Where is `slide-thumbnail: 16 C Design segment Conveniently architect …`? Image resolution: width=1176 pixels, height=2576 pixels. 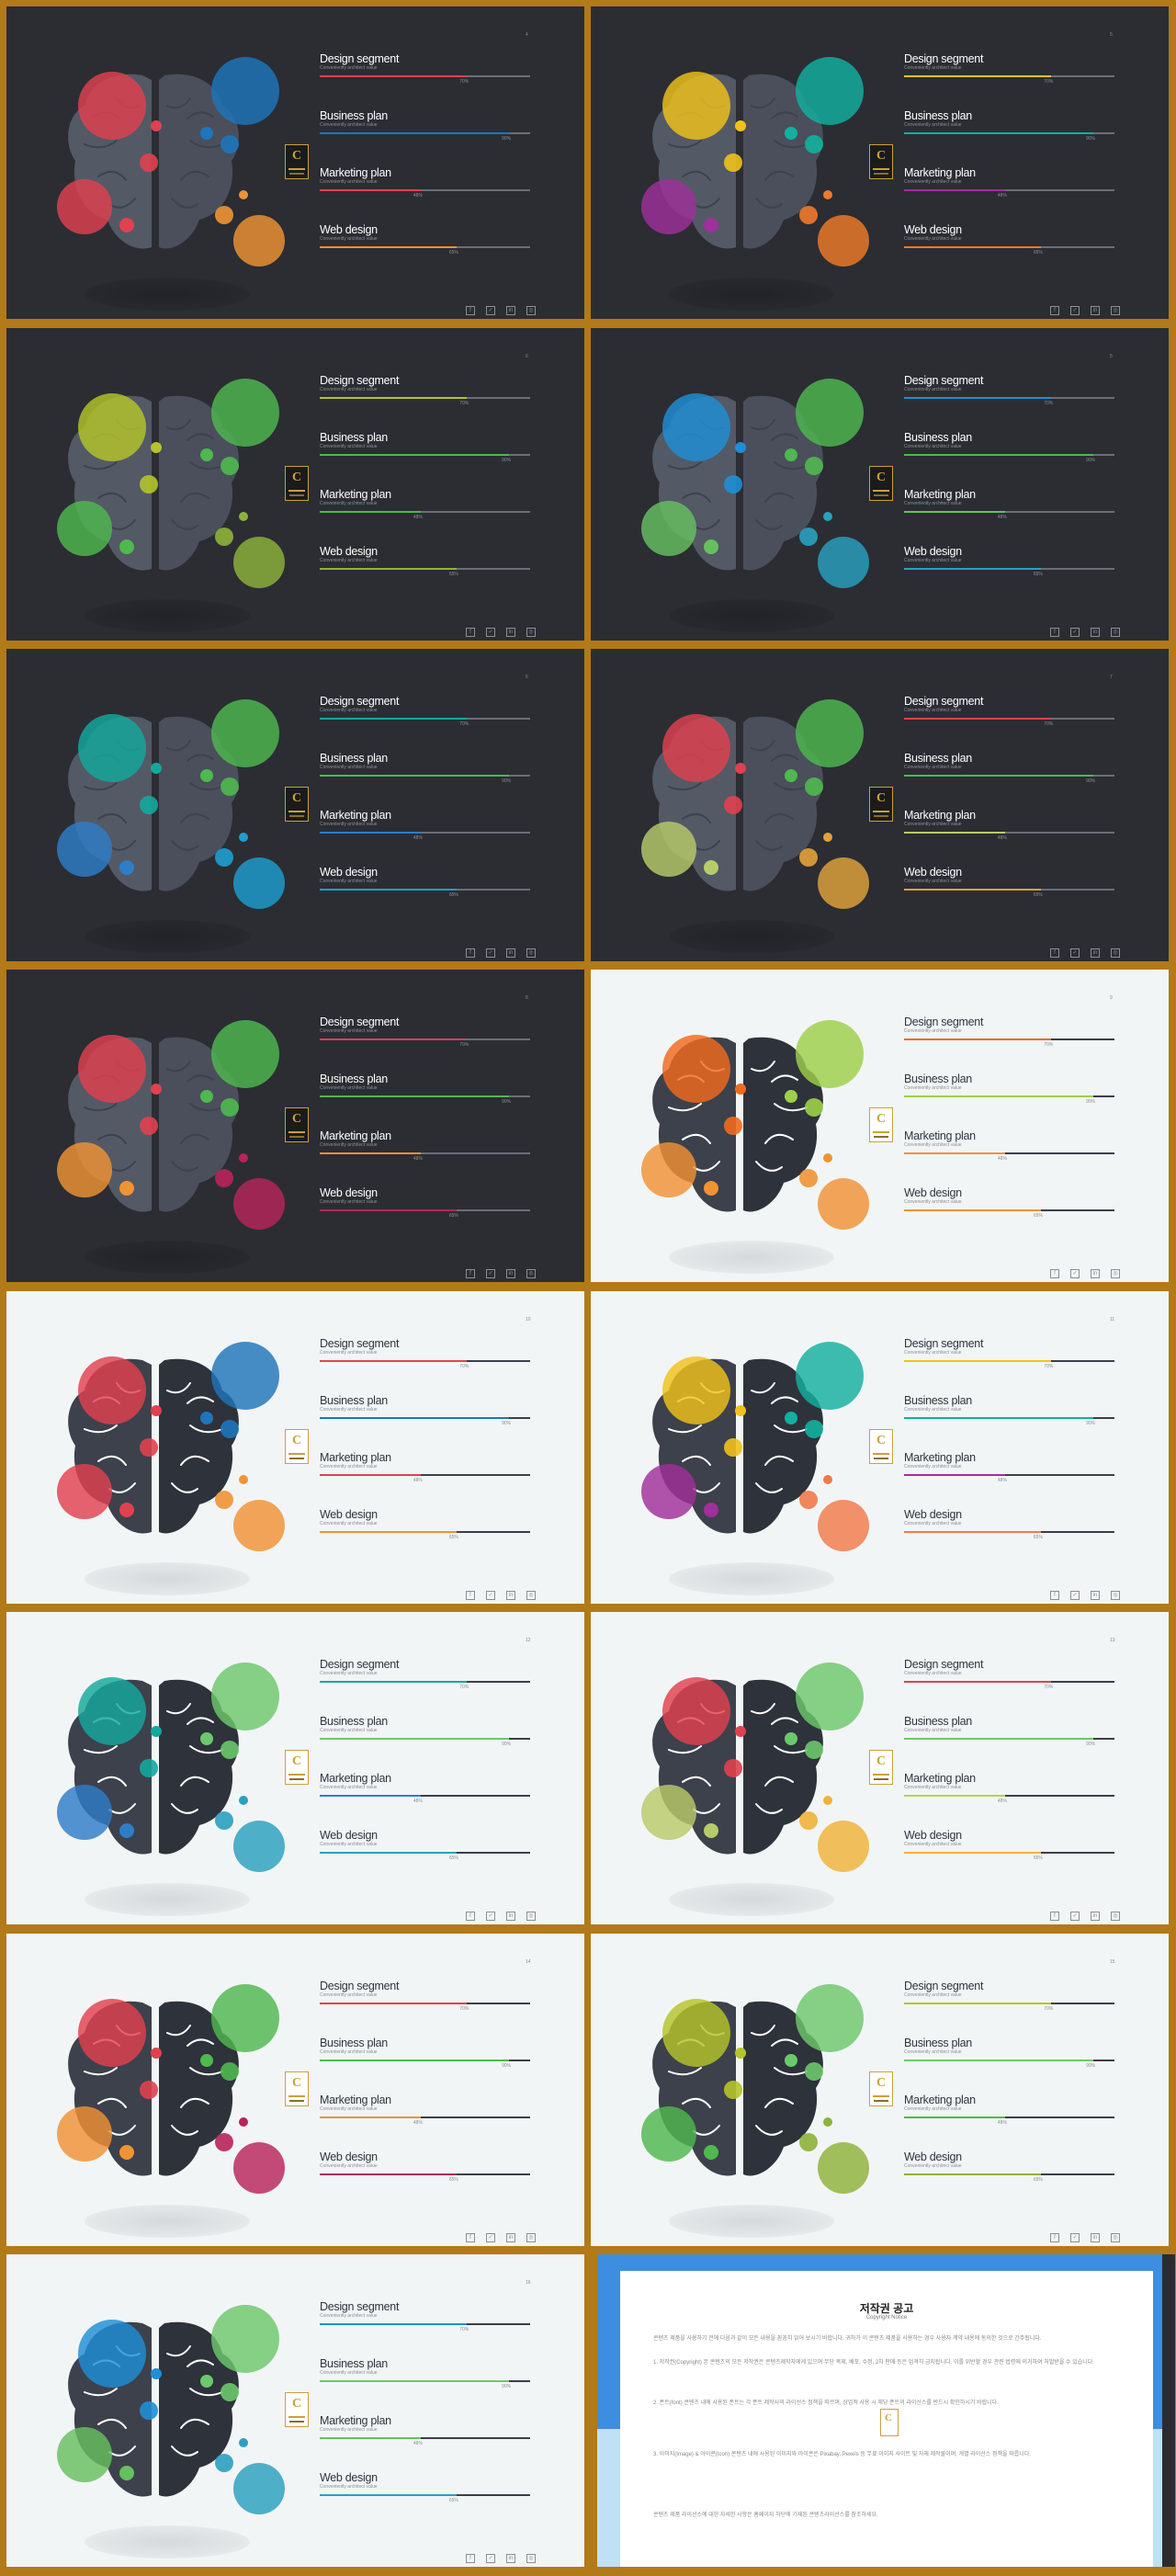 slide-thumbnail: 16 C Design segment Conveniently architect … is located at coordinates (295, 2410).